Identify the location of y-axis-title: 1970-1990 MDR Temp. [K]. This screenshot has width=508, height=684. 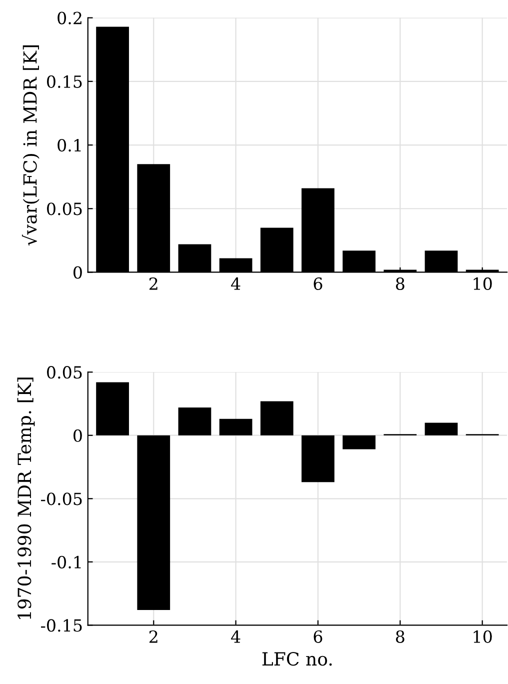
(26, 498).